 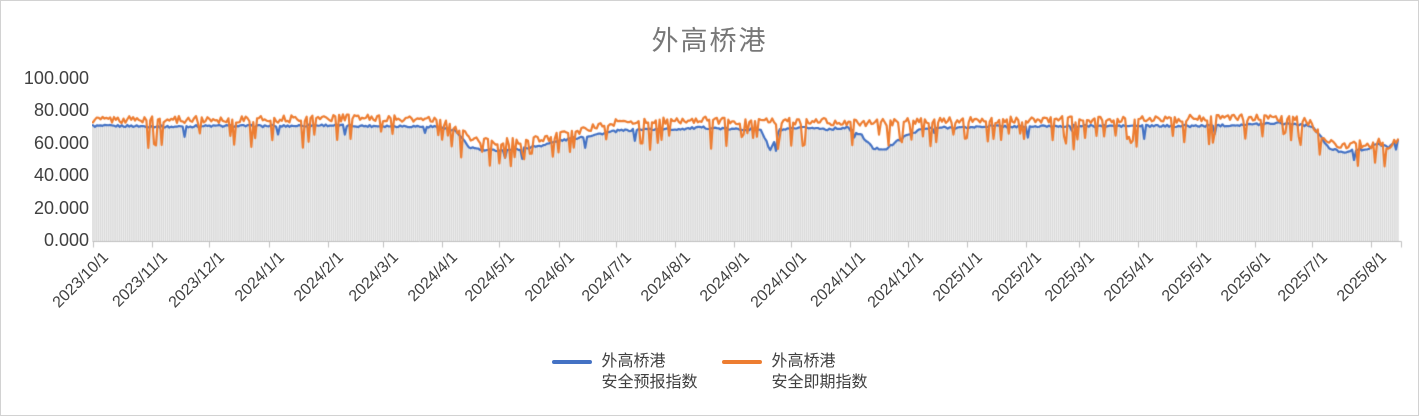 What do you see at coordinates (197, 280) in the screenshot?
I see `x-tick-label: 2023/12/1` at bounding box center [197, 280].